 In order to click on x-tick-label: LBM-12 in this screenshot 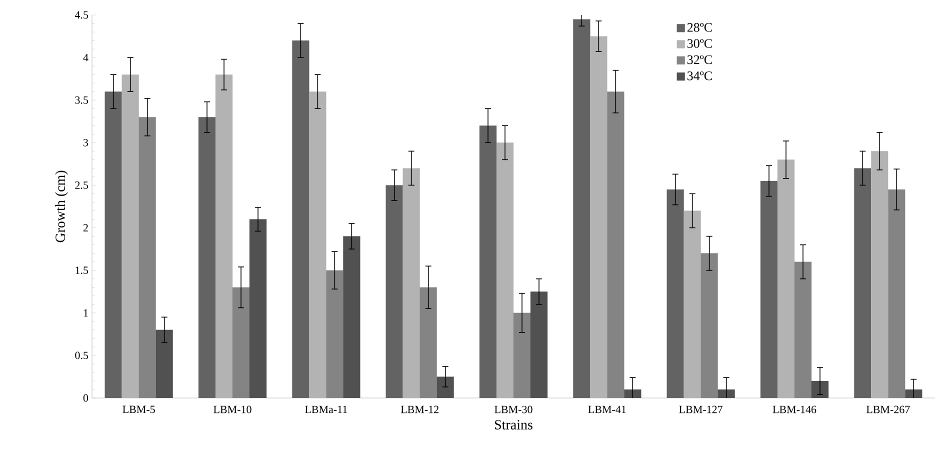, I will do `click(419, 410)`.